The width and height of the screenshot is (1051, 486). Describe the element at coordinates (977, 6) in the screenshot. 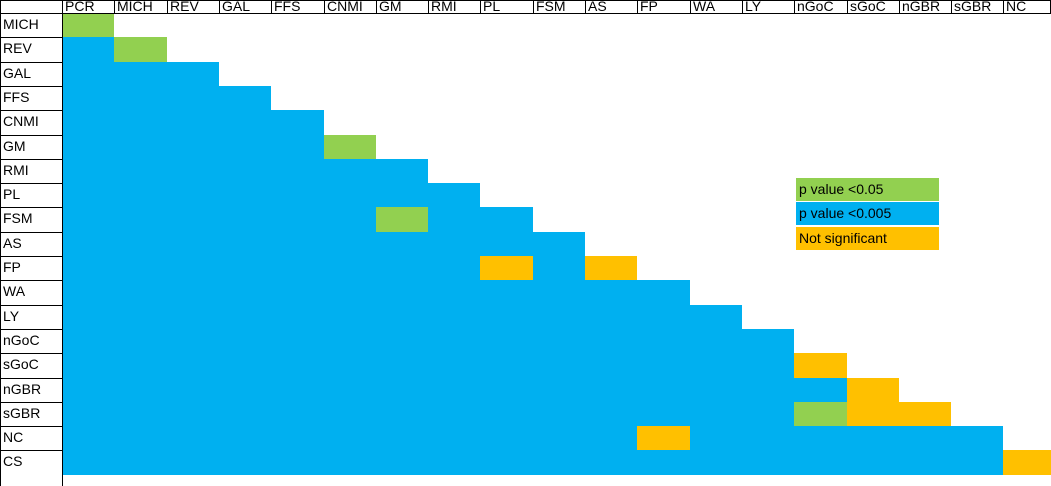

I see `column-header: sGBR` at that location.